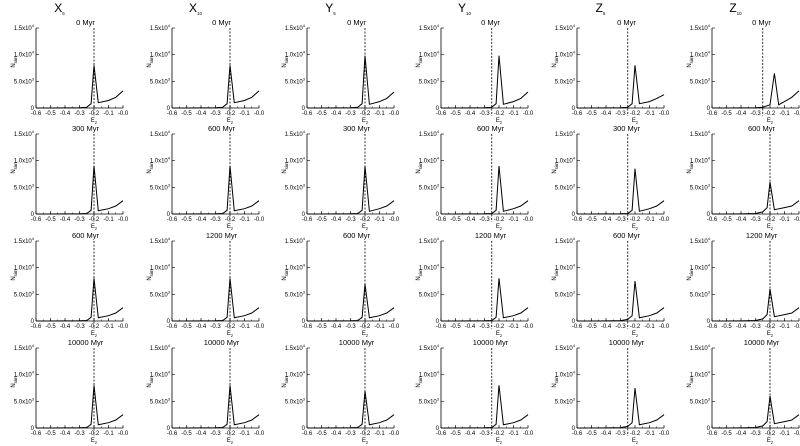 The height and width of the screenshot is (446, 800). What do you see at coordinates (86, 128) in the screenshot?
I see `panel-title: 300 Myr` at bounding box center [86, 128].